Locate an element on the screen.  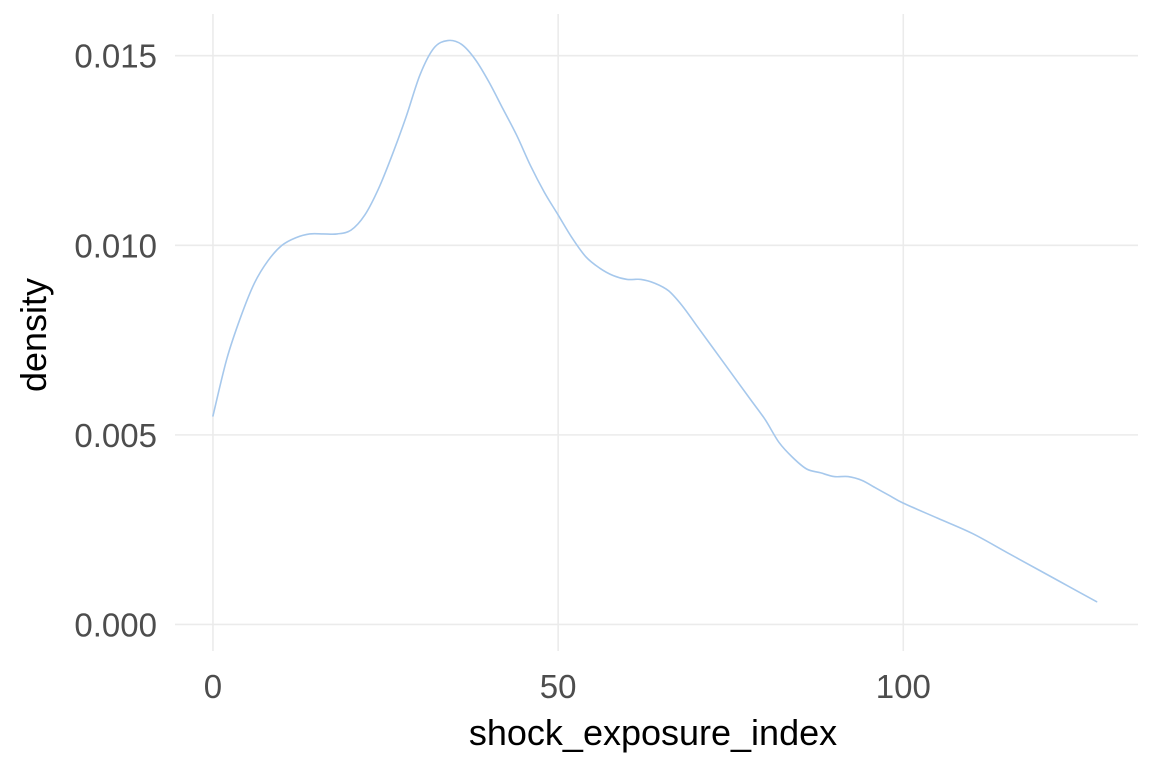
x-axis-title: shock_exposure_index is located at coordinates (653, 732).